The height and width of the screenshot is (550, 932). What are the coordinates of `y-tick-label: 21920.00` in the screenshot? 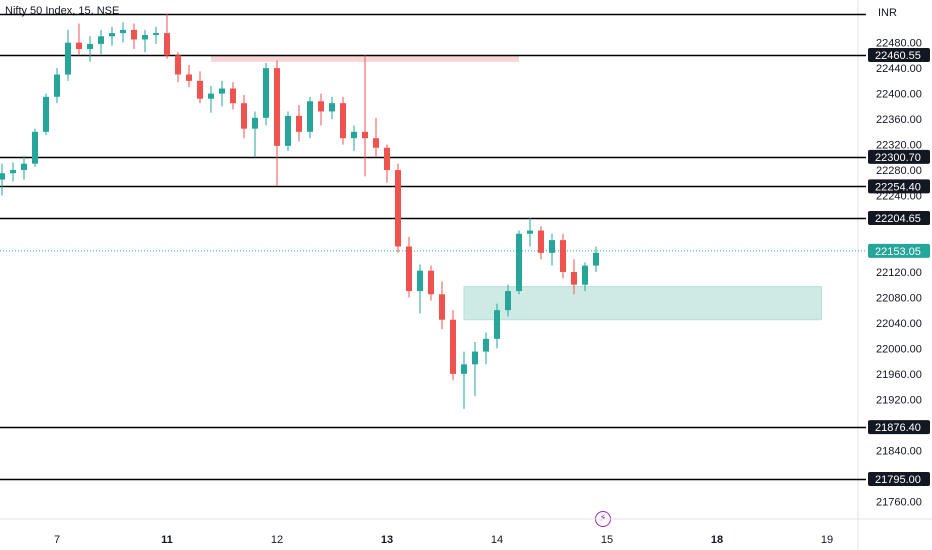 It's located at (899, 400).